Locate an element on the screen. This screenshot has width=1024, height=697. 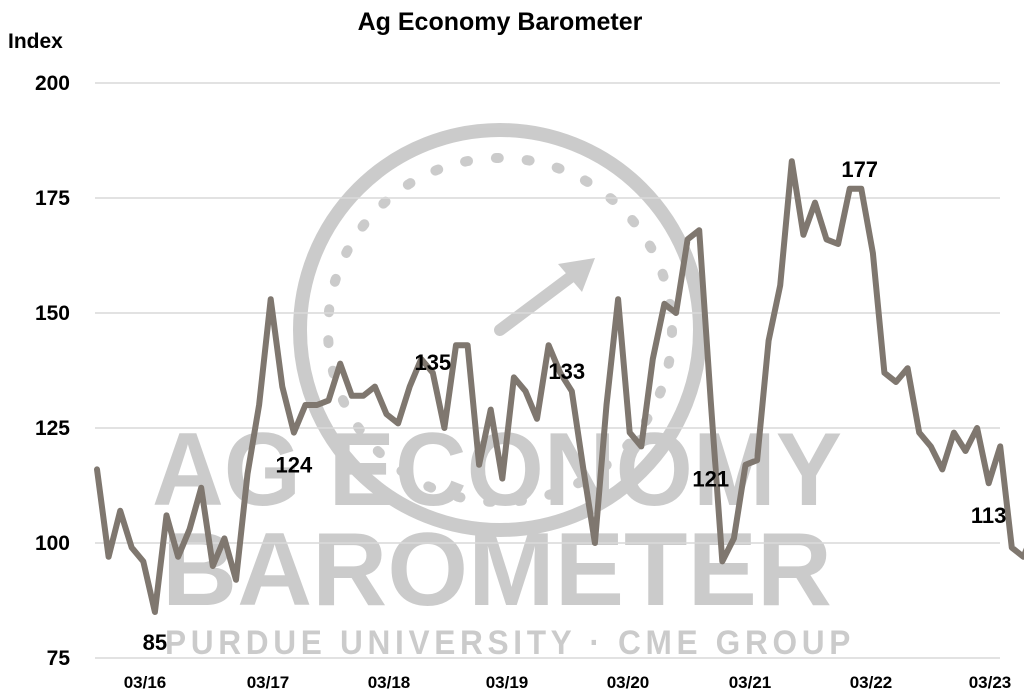
x-axis-ticks: 03/16 03/17 03/18 03/19 03/20 03/21 03/22 03/23 is located at coordinates (568, 682).